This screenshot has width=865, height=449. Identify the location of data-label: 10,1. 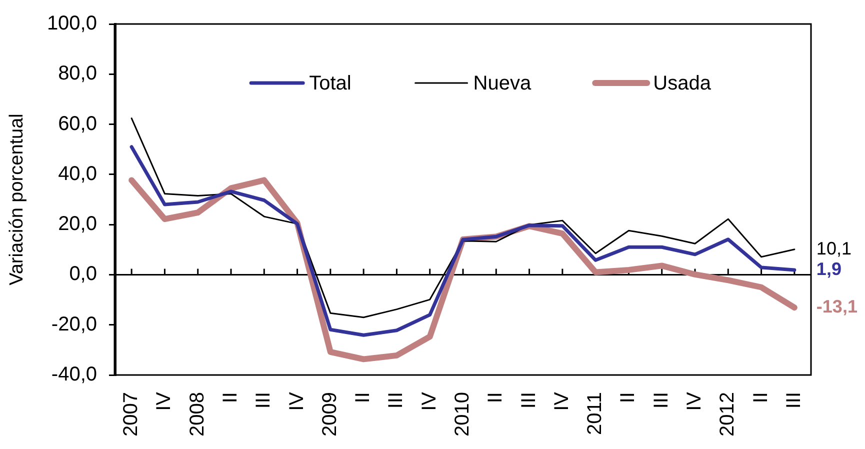
(834, 248).